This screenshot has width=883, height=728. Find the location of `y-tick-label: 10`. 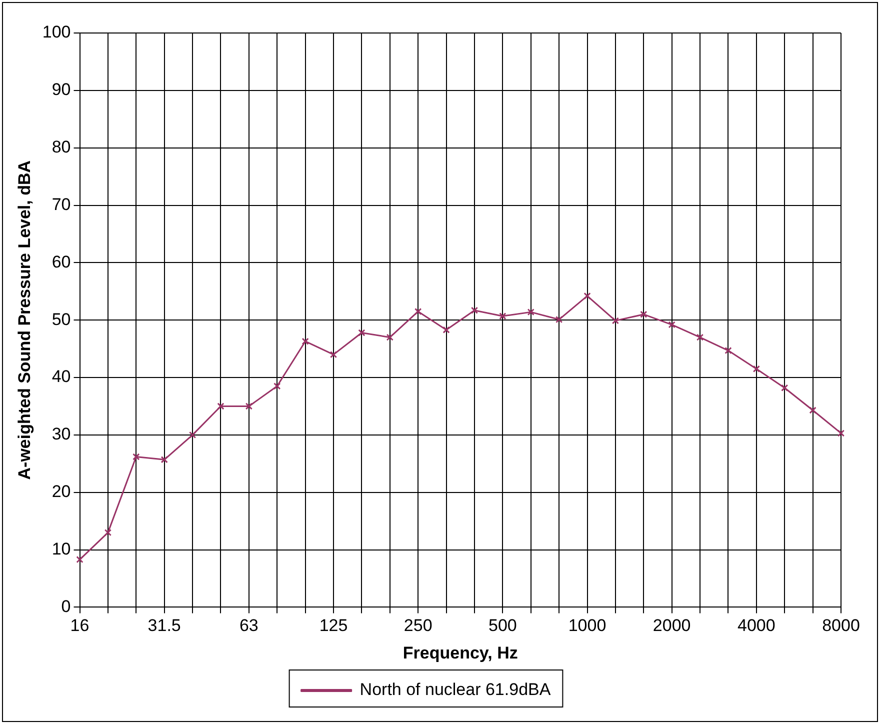

y-tick-label: 10 is located at coordinates (61, 548).